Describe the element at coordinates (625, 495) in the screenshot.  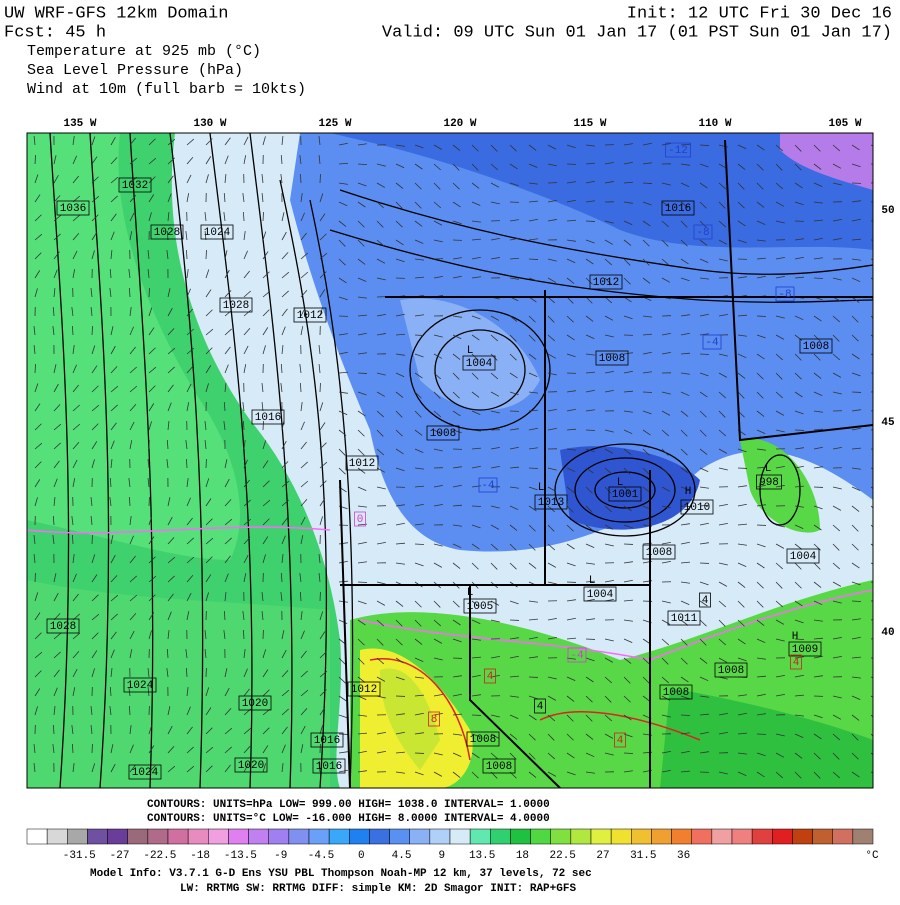
I see `pressure-label: 1001` at that location.